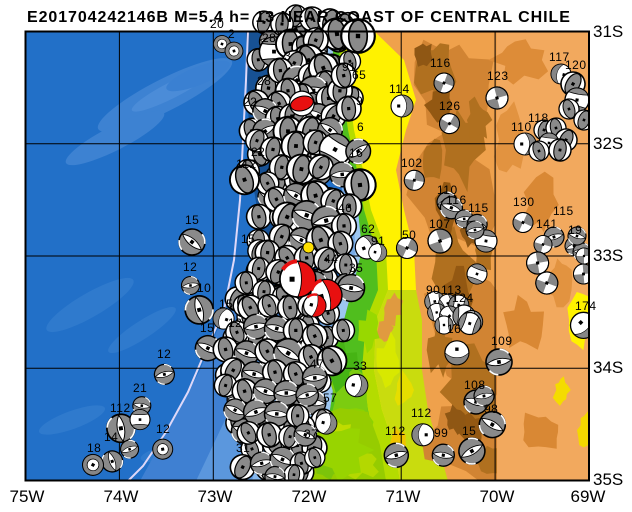 This screenshot has width=632, height=512. I want to click on svg-text: 109, so click(502, 341).